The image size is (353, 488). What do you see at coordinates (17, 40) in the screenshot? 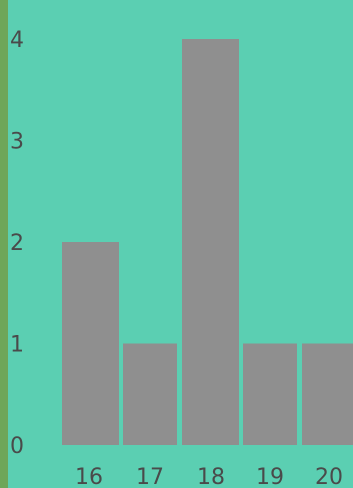
I see `y-tick-label-4: 4` at bounding box center [17, 40].